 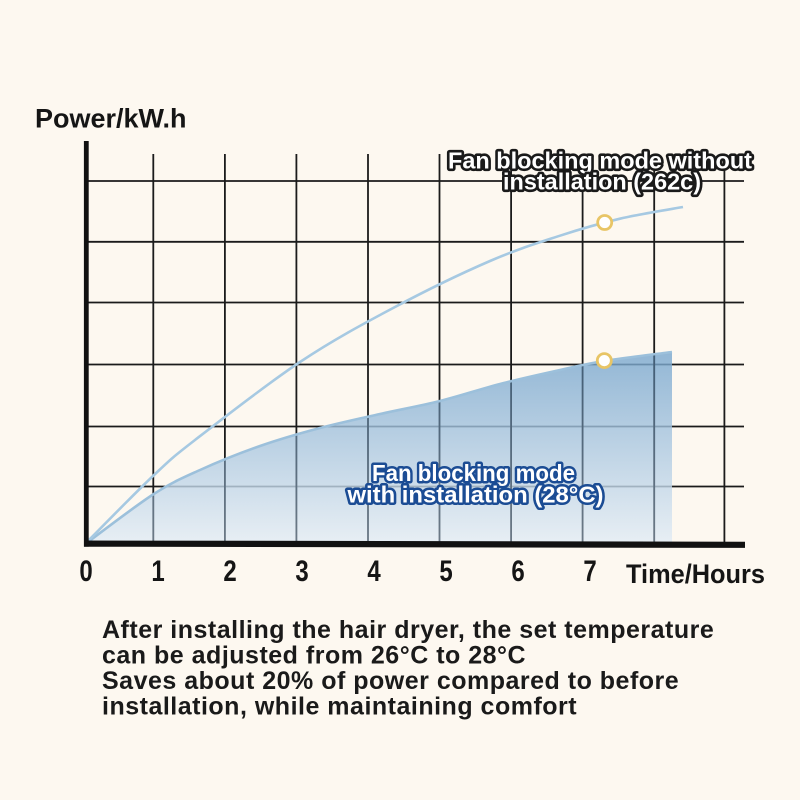 I want to click on svg-text: 7, so click(x=589, y=570).